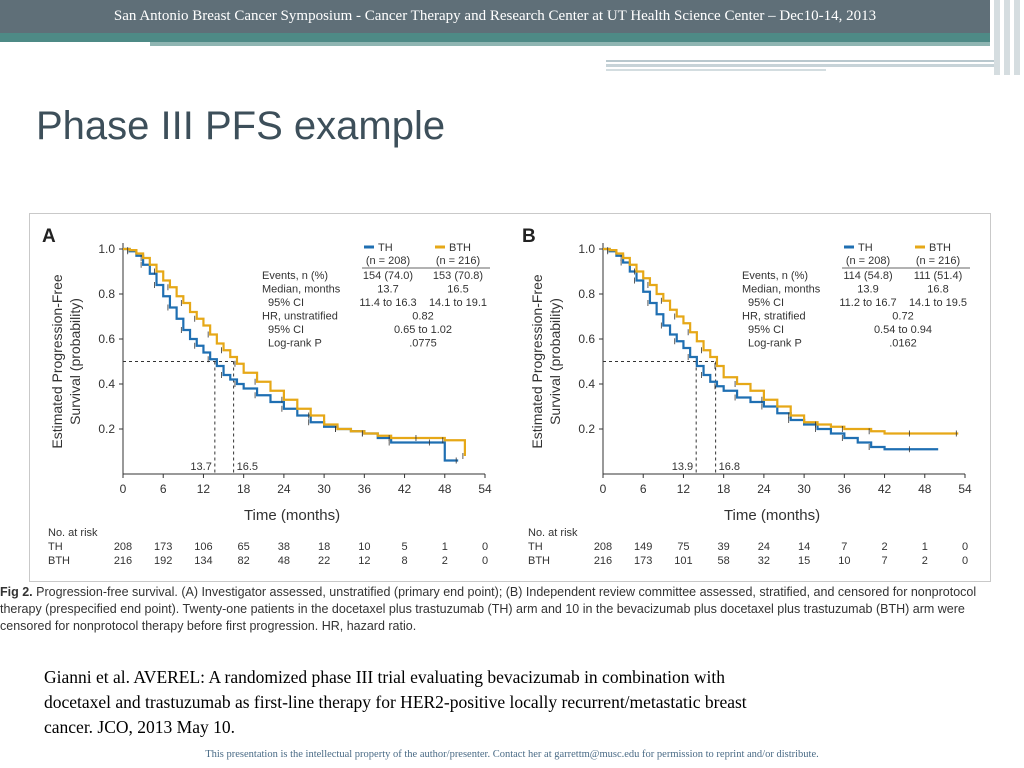 The height and width of the screenshot is (768, 1024). Describe the element at coordinates (106, 339) in the screenshot. I see `y-tick-label: 0.6` at that location.